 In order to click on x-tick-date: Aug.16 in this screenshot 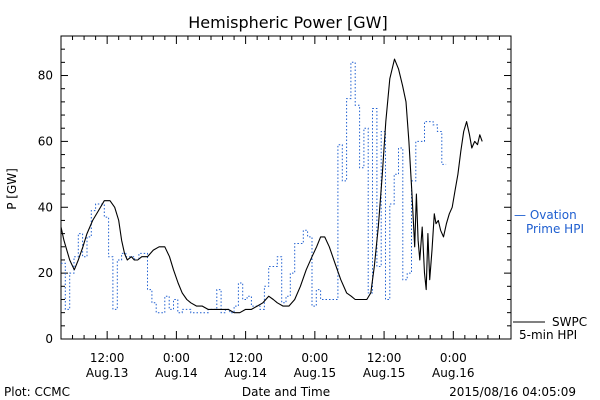, I will do `click(453, 373)`.